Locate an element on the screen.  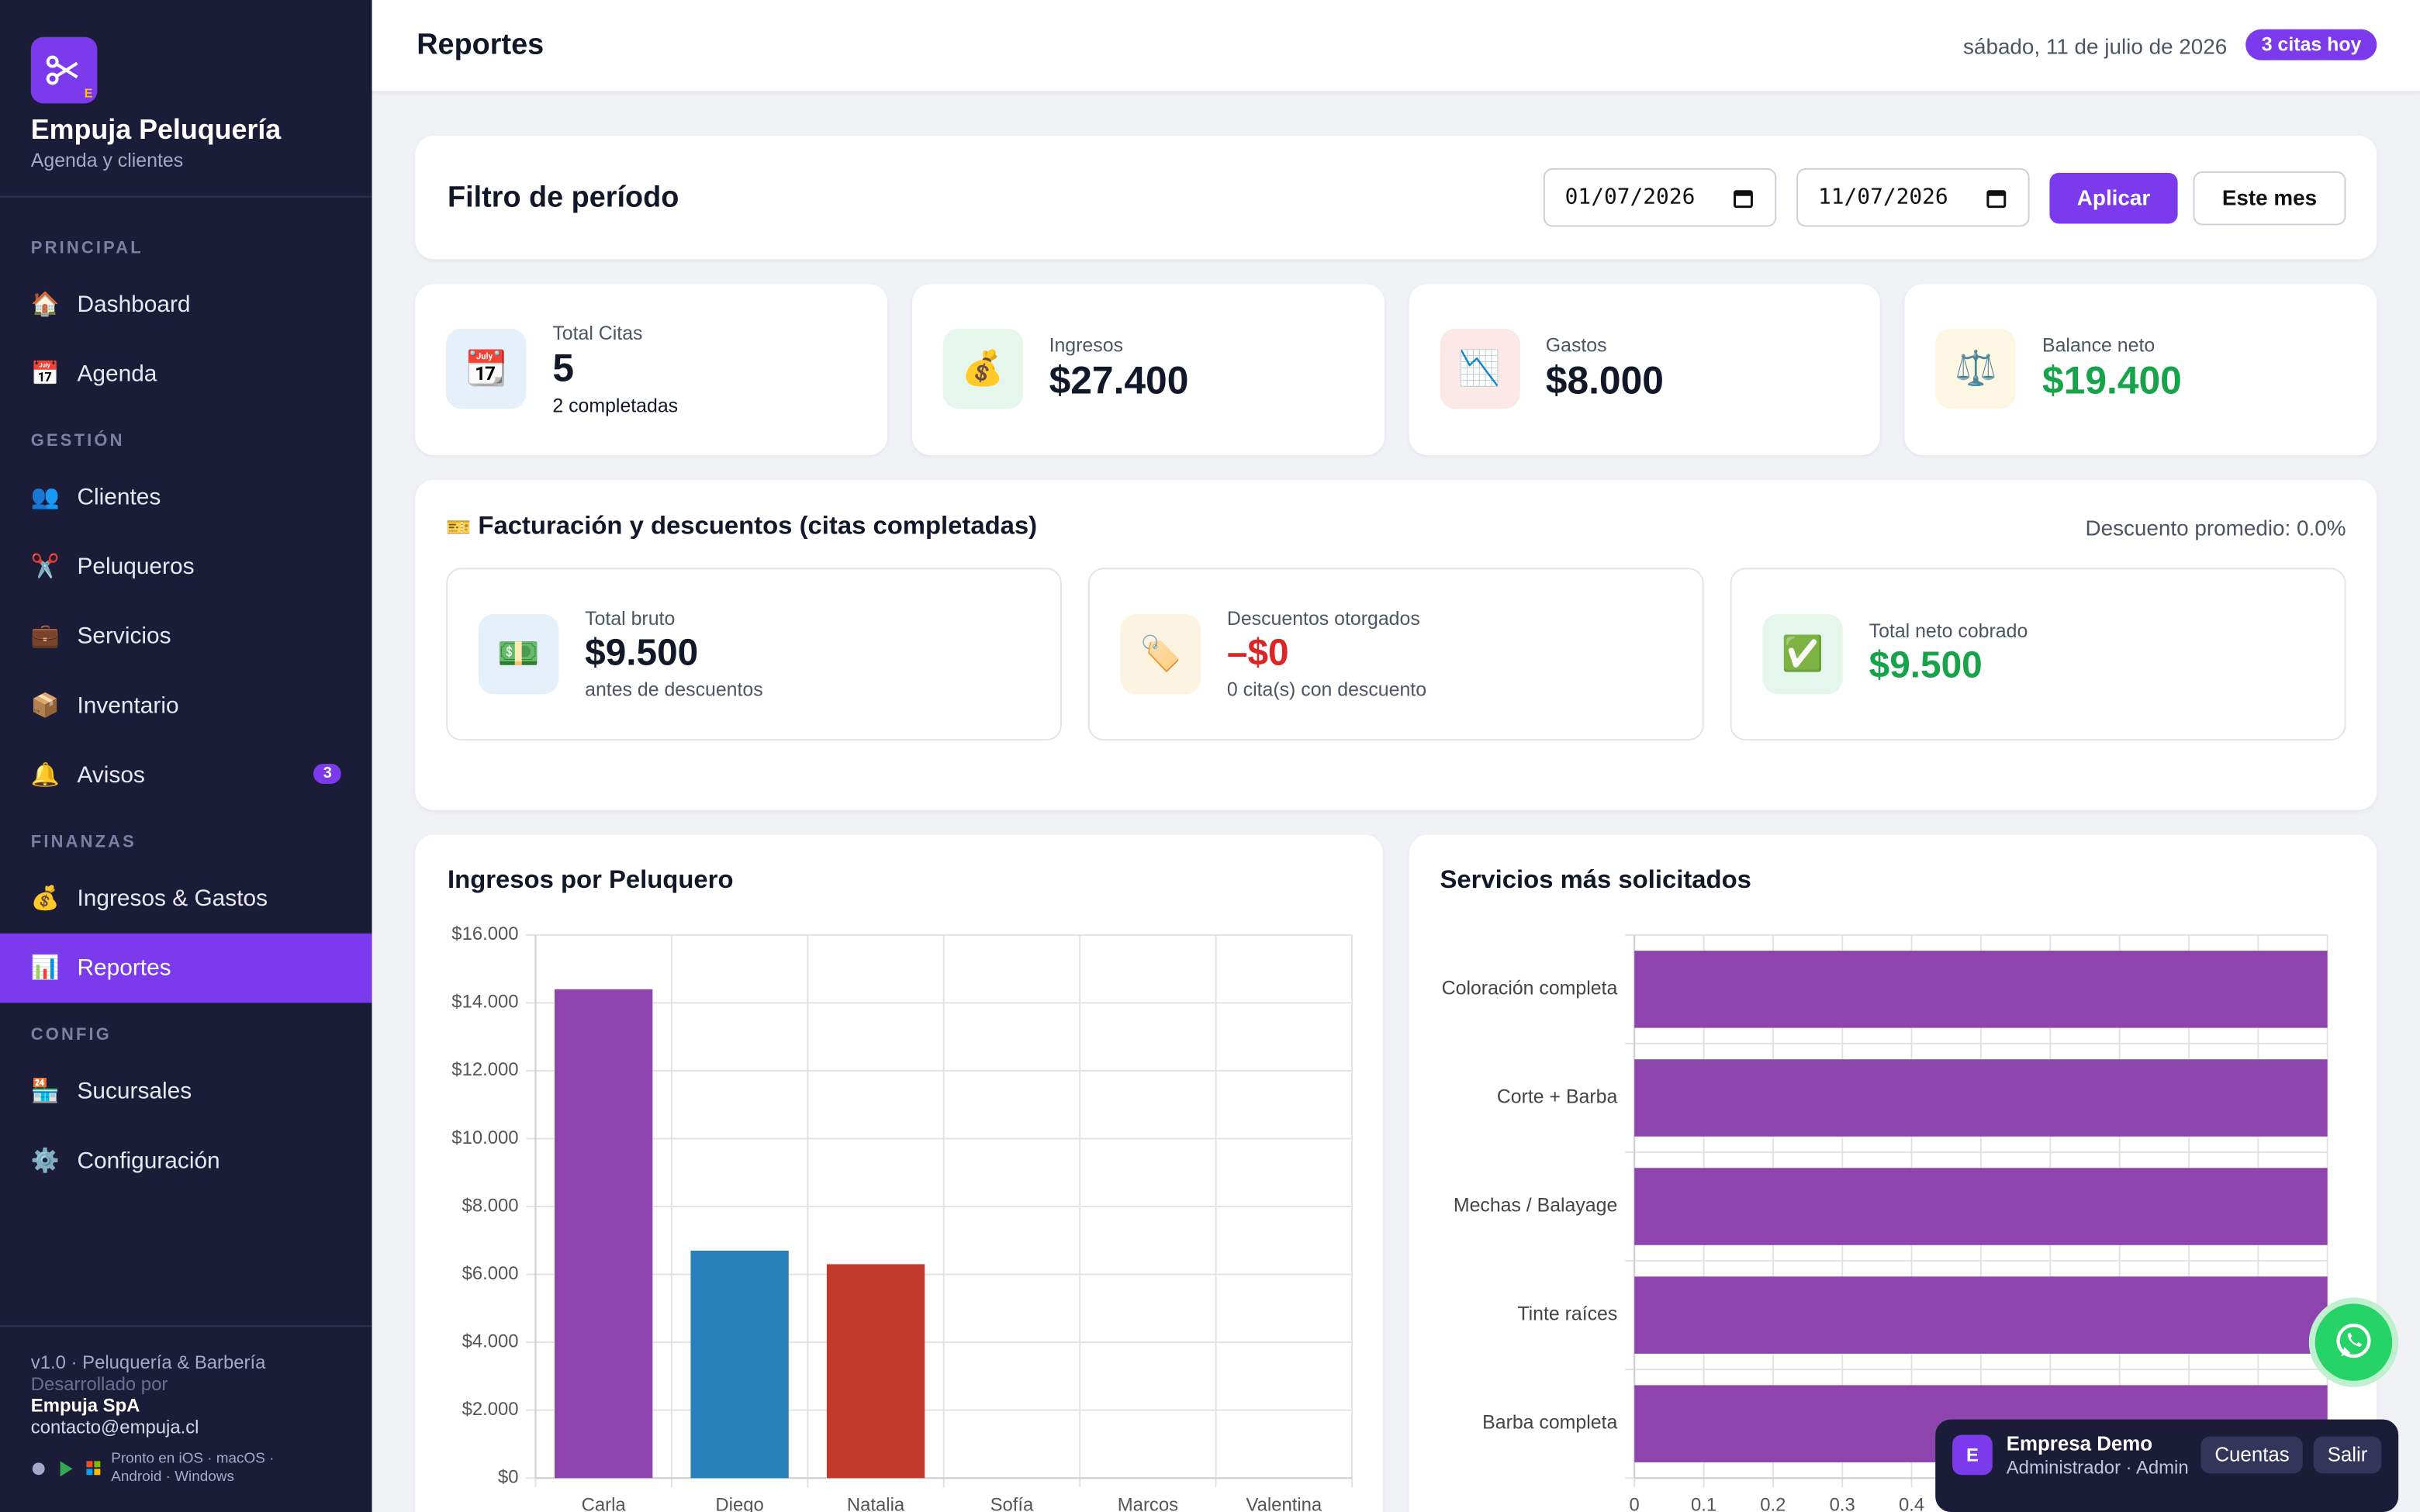
stat-card: 📆 Total Citas 5 2 completadas is located at coordinates (651, 369).